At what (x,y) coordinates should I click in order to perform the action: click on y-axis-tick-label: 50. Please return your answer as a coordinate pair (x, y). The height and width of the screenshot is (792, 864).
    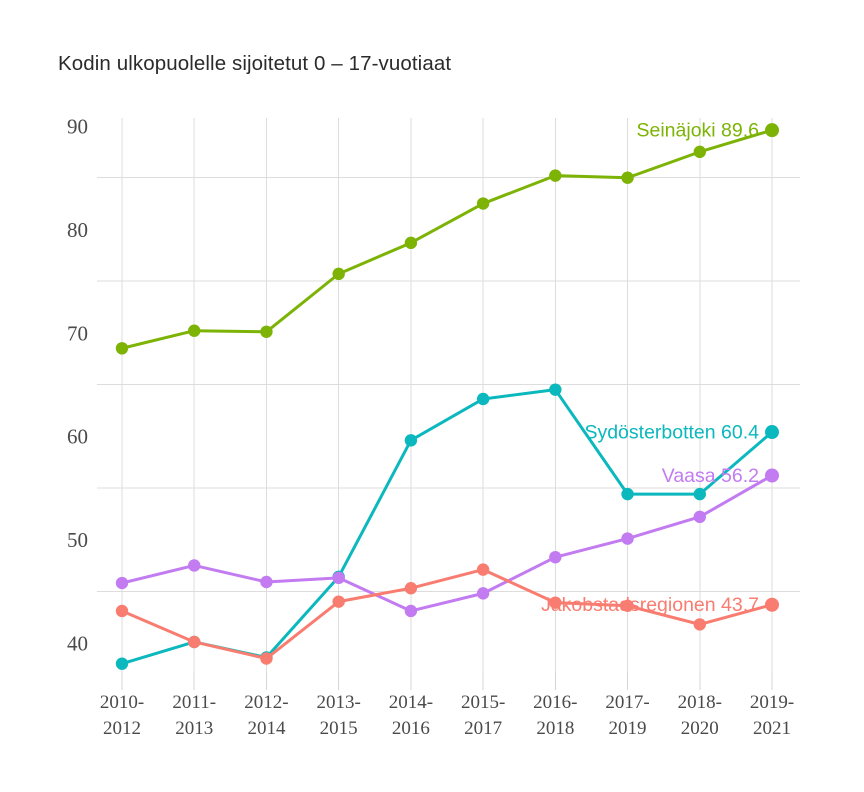
    Looking at the image, I should click on (77, 540).